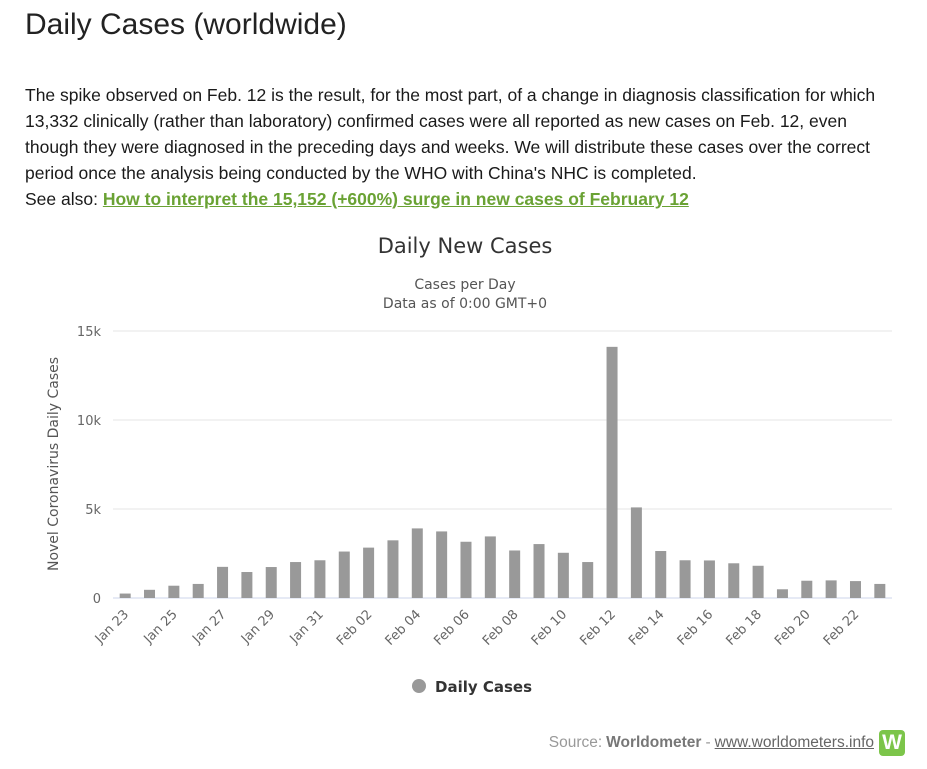 The width and height of the screenshot is (927, 769). Describe the element at coordinates (744, 628) in the screenshot. I see `x-tick-label: Feb 18` at that location.